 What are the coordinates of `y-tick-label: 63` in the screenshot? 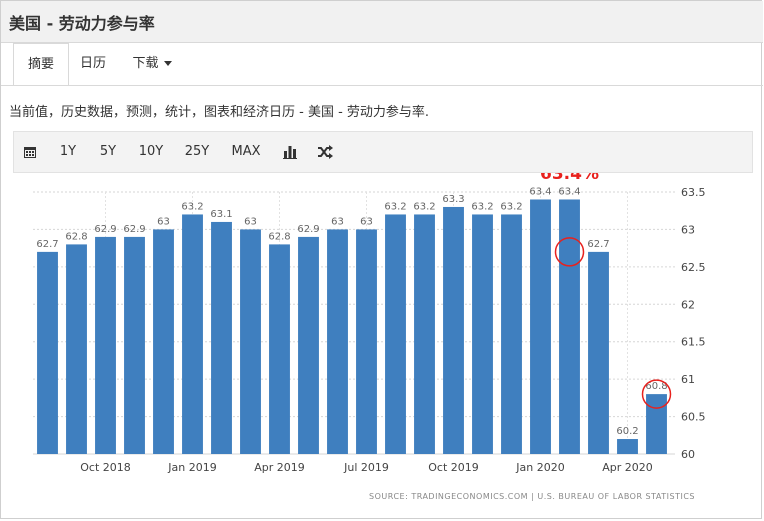 It's located at (688, 229).